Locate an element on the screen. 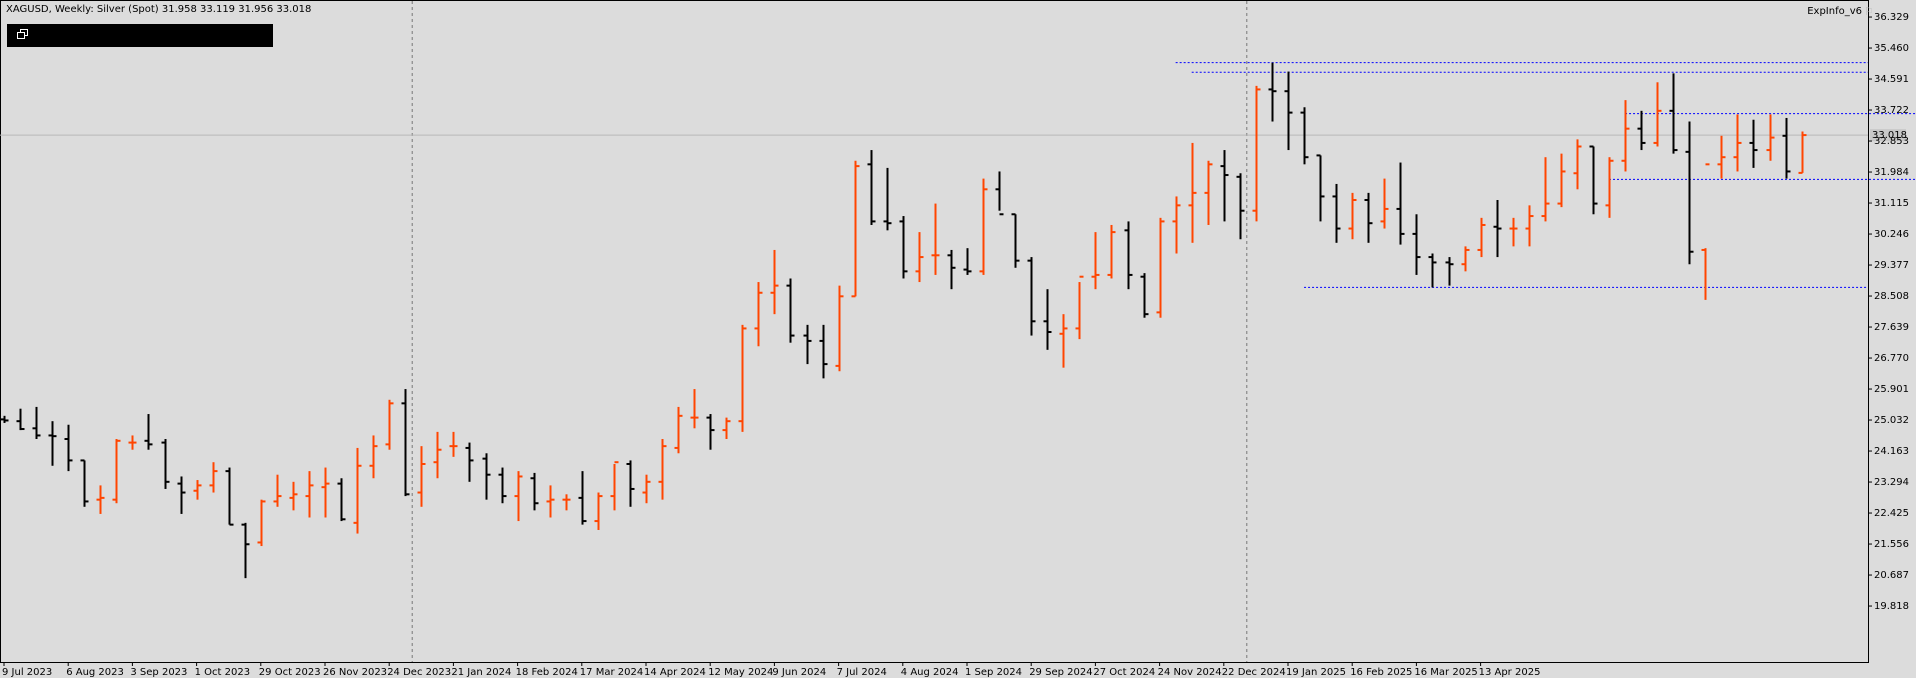  x-tick-label: 3 Sep 2023 is located at coordinates (158, 672).